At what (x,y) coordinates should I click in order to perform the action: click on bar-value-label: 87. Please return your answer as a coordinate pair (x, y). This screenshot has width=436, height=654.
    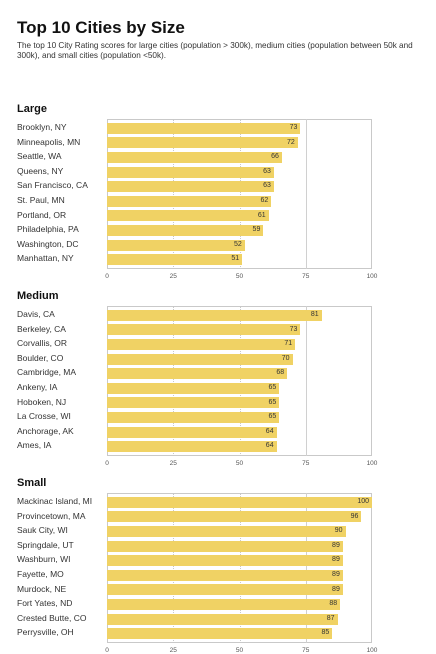
    Looking at the image, I should click on (330, 618).